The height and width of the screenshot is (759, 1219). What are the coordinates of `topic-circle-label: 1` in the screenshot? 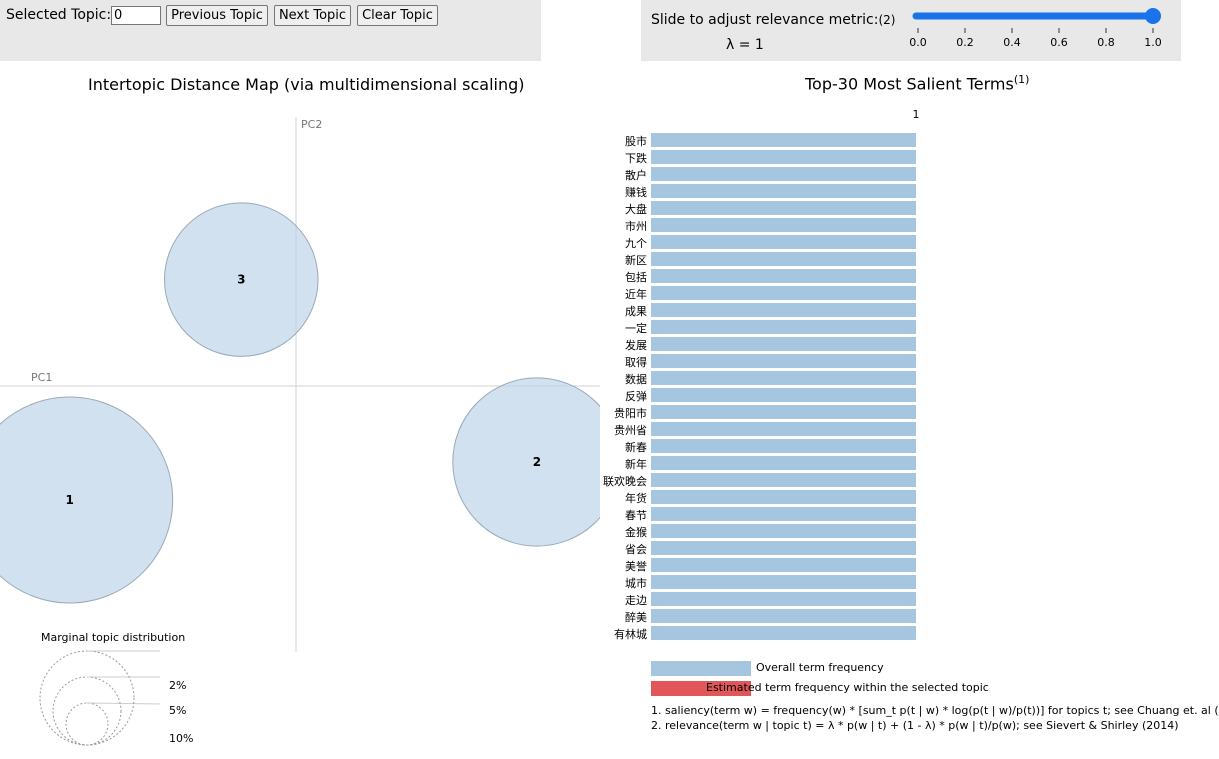 It's located at (70, 500).